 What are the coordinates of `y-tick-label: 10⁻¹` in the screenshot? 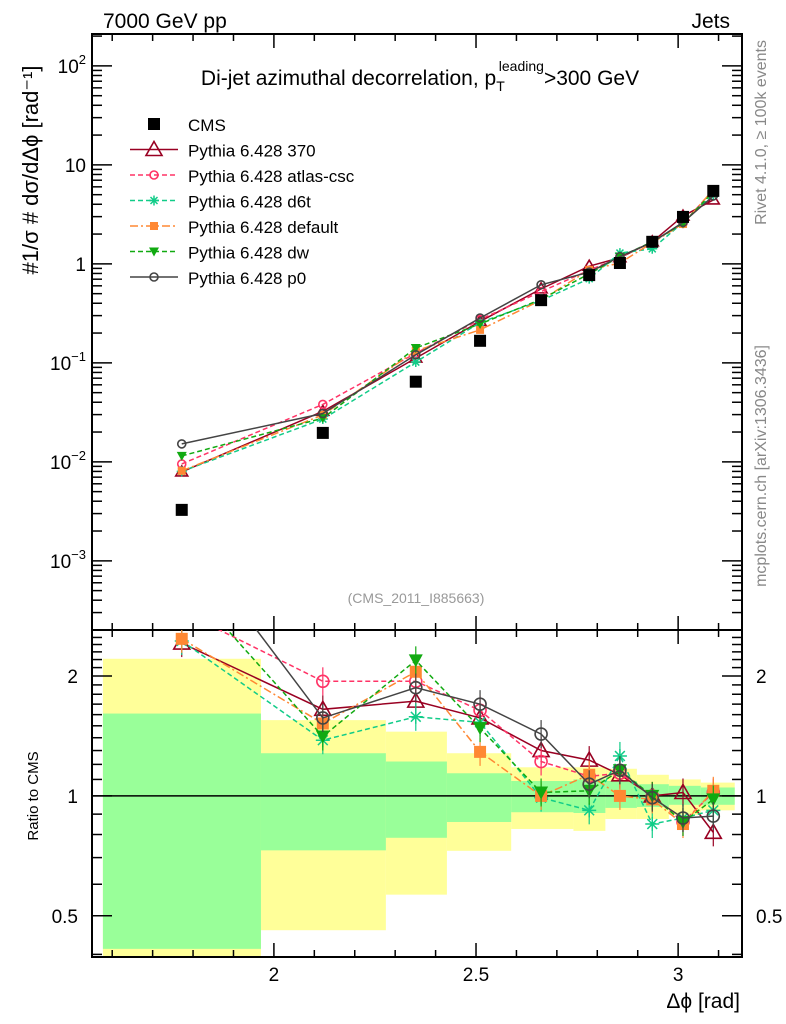 It's located at (68, 362).